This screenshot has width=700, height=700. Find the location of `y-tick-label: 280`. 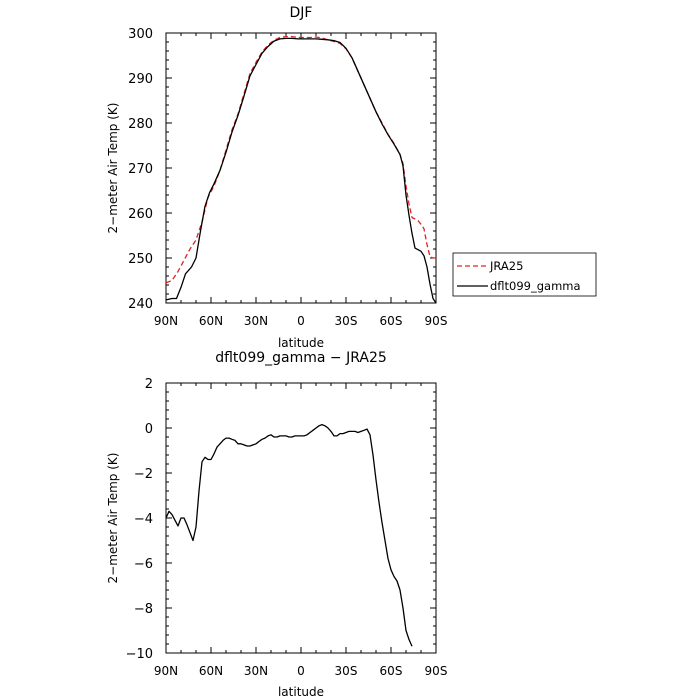

y-tick-label: 280 is located at coordinates (140, 124).